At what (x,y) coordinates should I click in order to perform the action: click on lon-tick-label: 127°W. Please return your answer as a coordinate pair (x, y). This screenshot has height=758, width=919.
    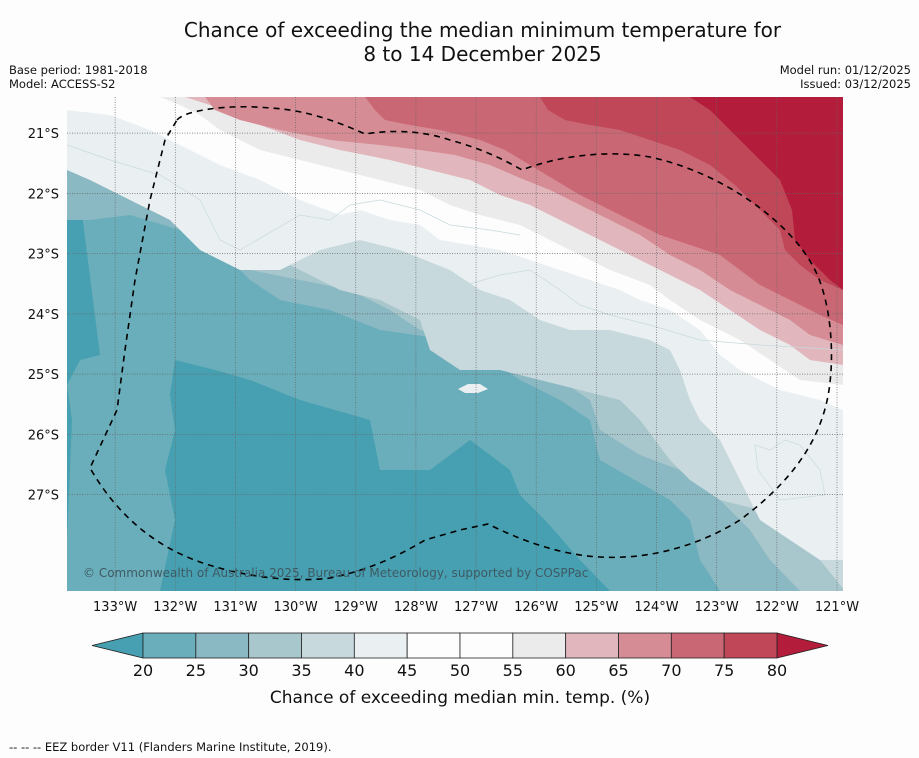
    Looking at the image, I should click on (476, 607).